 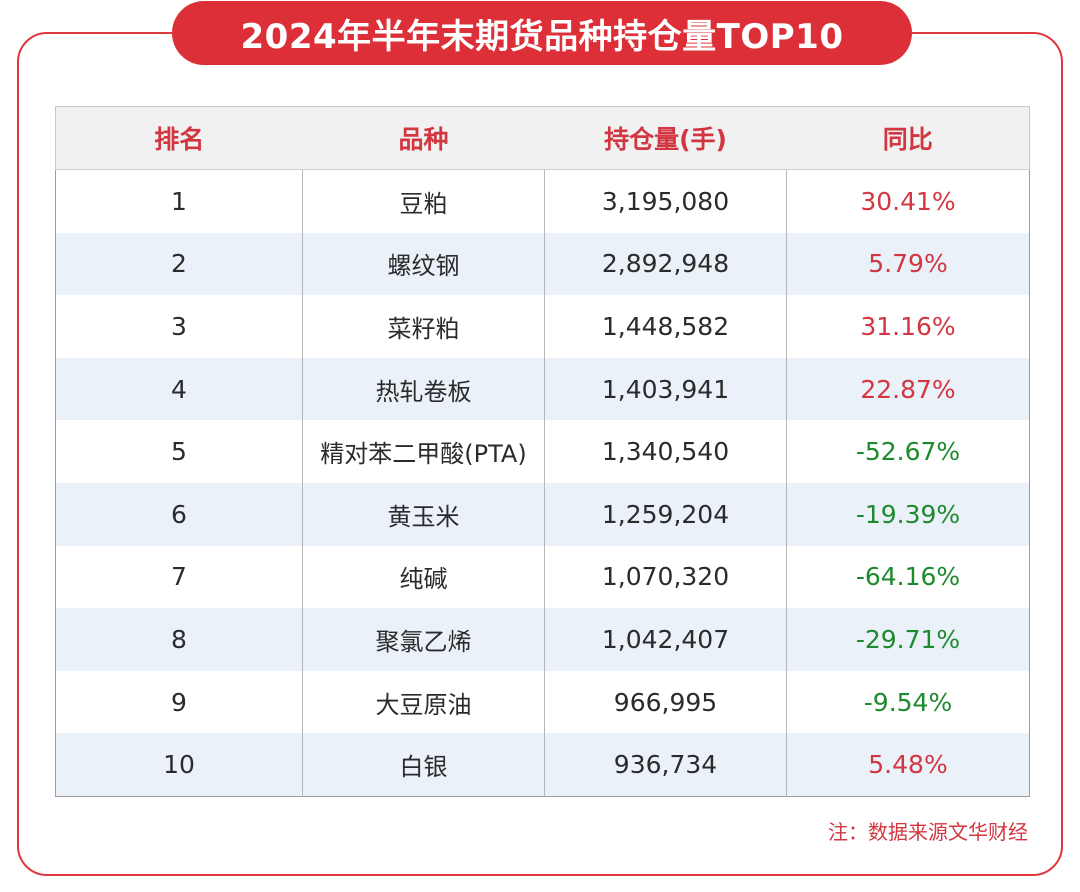 I want to click on table-row: 5 精对苯二甲酸(PTA) 1,340,540 -52.67%, so click(x=543, y=451).